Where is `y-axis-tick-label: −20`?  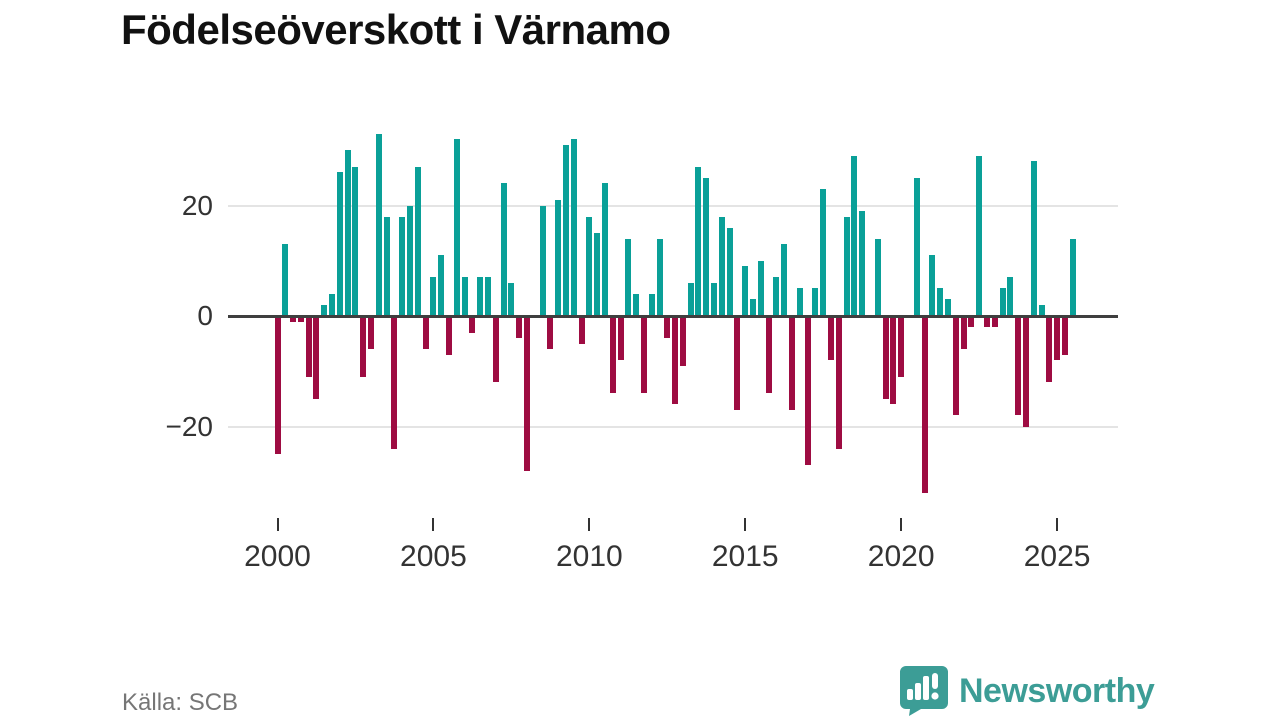 y-axis-tick-label: −20 is located at coordinates (189, 426).